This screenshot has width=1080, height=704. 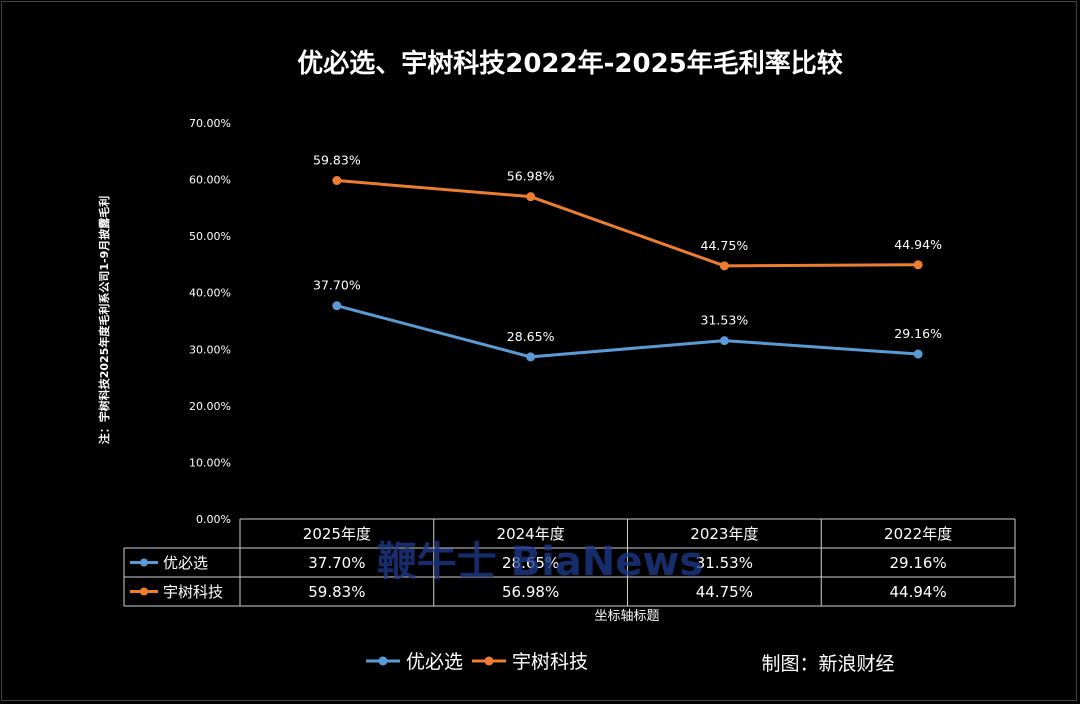 What do you see at coordinates (434, 662) in the screenshot?
I see `legend-label: 优必选` at bounding box center [434, 662].